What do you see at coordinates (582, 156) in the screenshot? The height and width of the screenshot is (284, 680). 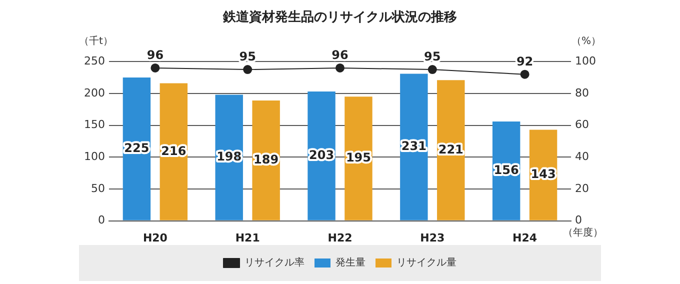 I see `y2-tick-label: 40` at bounding box center [582, 156].